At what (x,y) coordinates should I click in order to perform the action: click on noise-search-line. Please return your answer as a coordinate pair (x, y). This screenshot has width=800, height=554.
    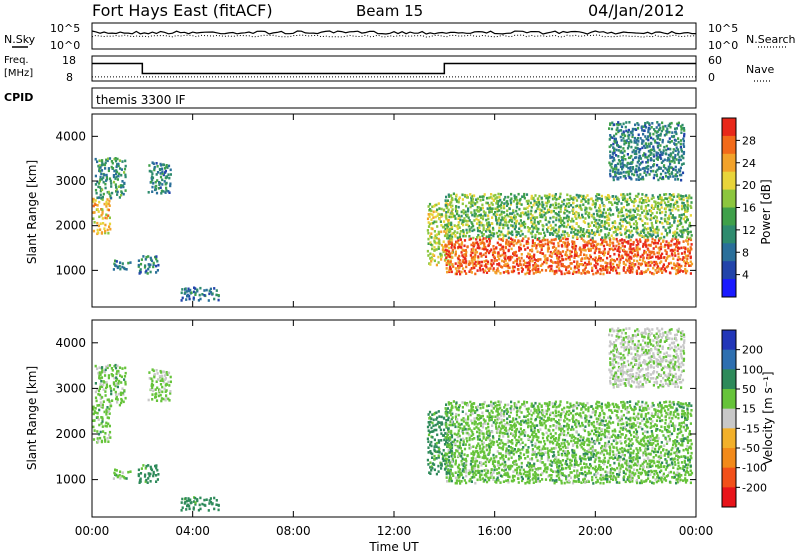
    Looking at the image, I should click on (394, 36).